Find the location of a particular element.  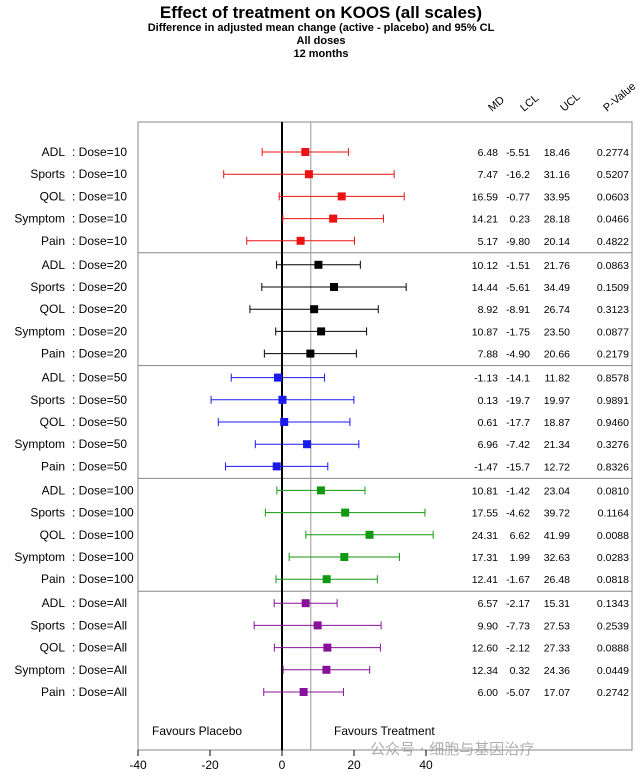

md-value: 17.55 is located at coordinates (485, 514).